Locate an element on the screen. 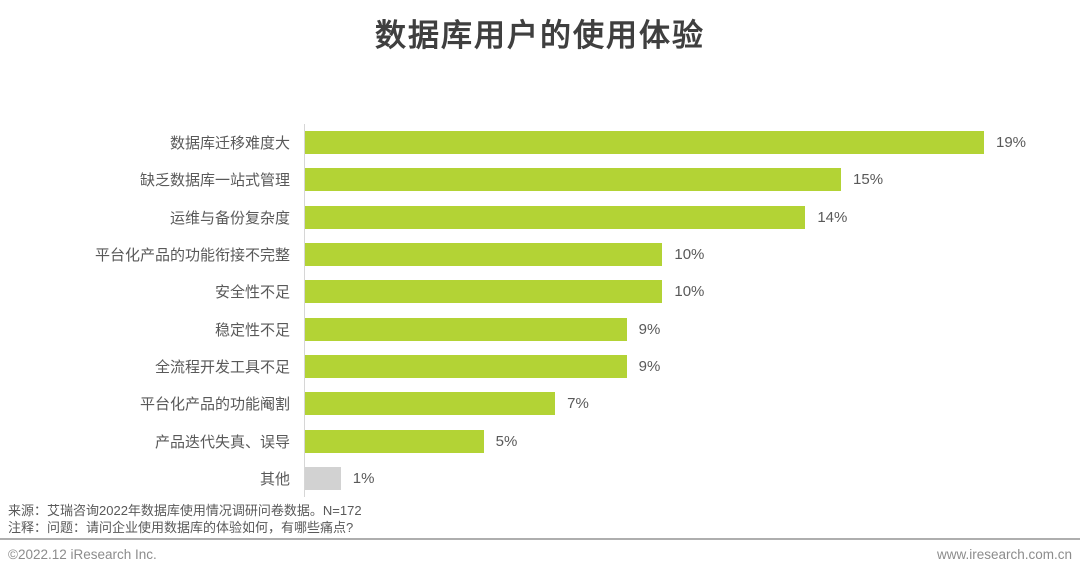 This screenshot has height=575, width=1080. chart-row: 全流程开发工具不足 9% is located at coordinates (540, 366).